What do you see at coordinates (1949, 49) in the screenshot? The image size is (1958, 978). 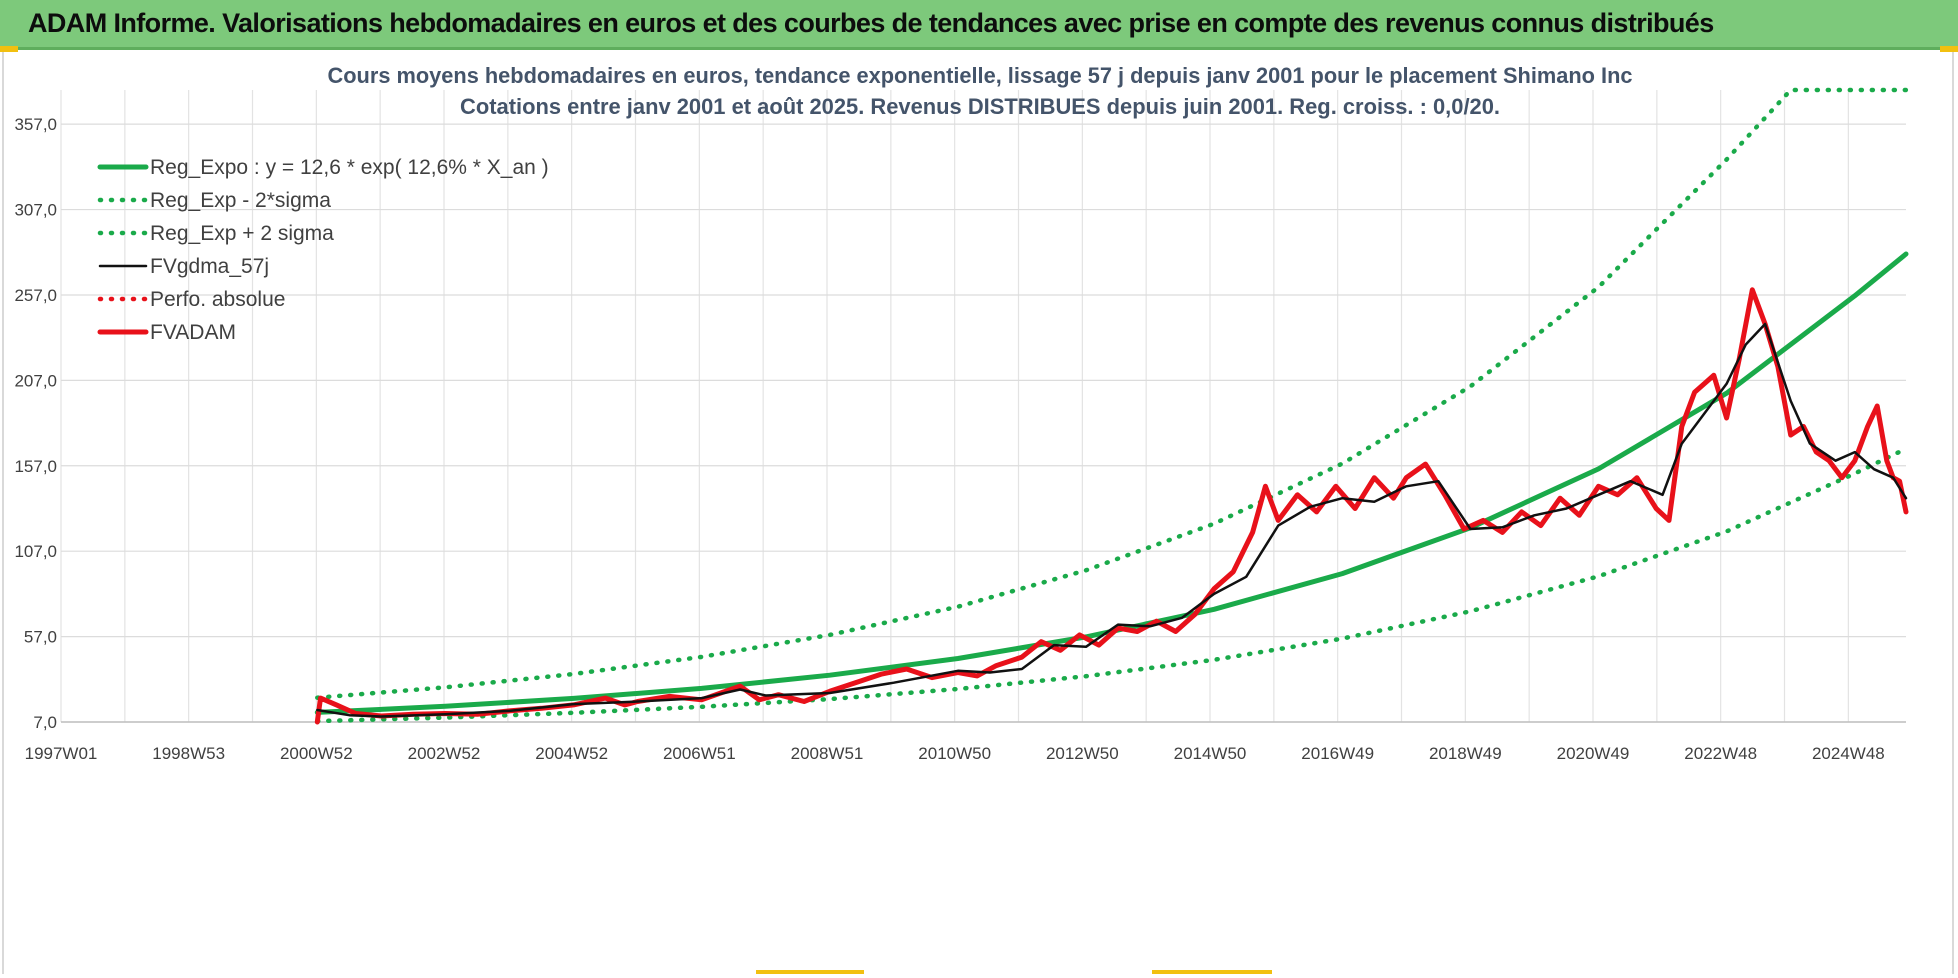 I see `corner-accent-right` at bounding box center [1949, 49].